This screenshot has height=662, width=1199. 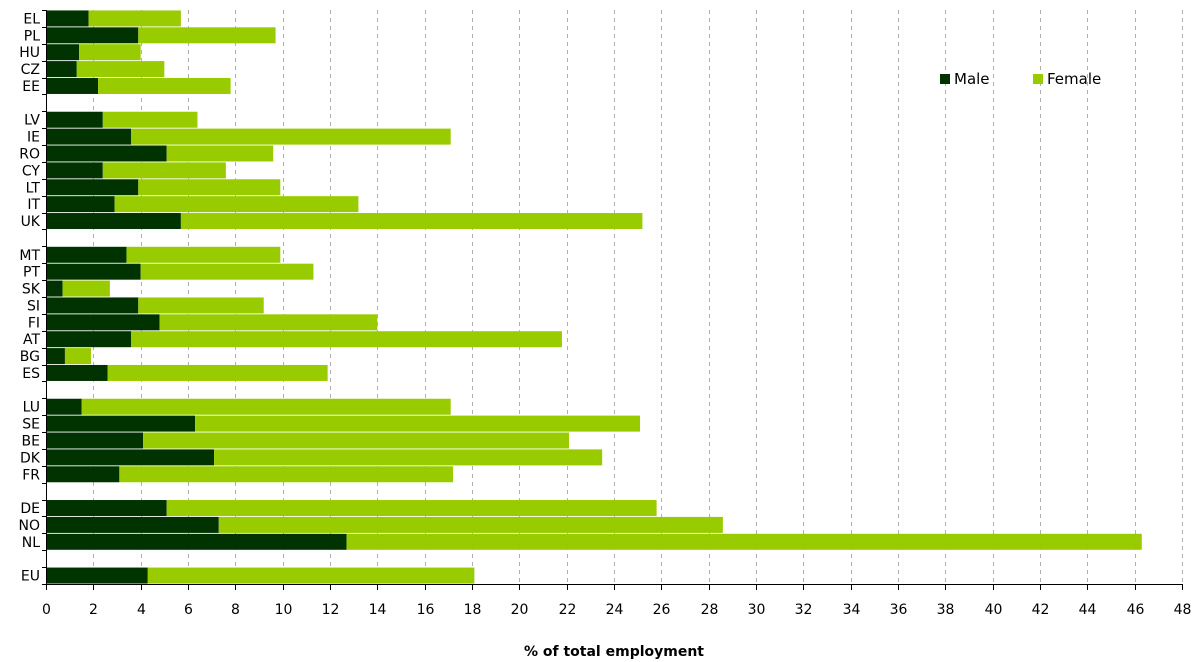 What do you see at coordinates (235, 610) in the screenshot?
I see `x-tick-label: 8` at bounding box center [235, 610].